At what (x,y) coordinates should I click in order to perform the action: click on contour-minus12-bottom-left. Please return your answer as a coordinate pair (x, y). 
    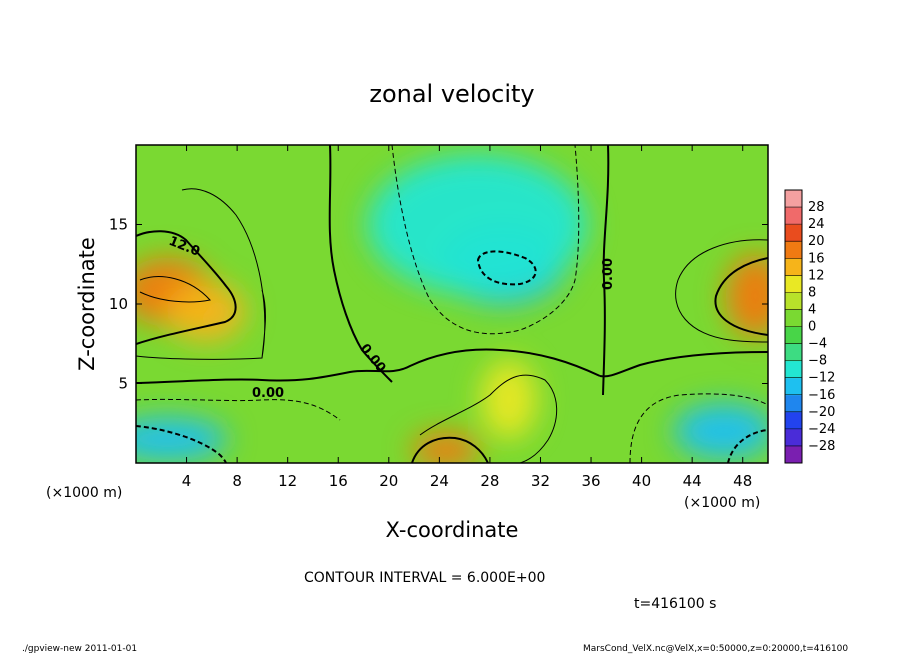
    Looking at the image, I should click on (181, 444).